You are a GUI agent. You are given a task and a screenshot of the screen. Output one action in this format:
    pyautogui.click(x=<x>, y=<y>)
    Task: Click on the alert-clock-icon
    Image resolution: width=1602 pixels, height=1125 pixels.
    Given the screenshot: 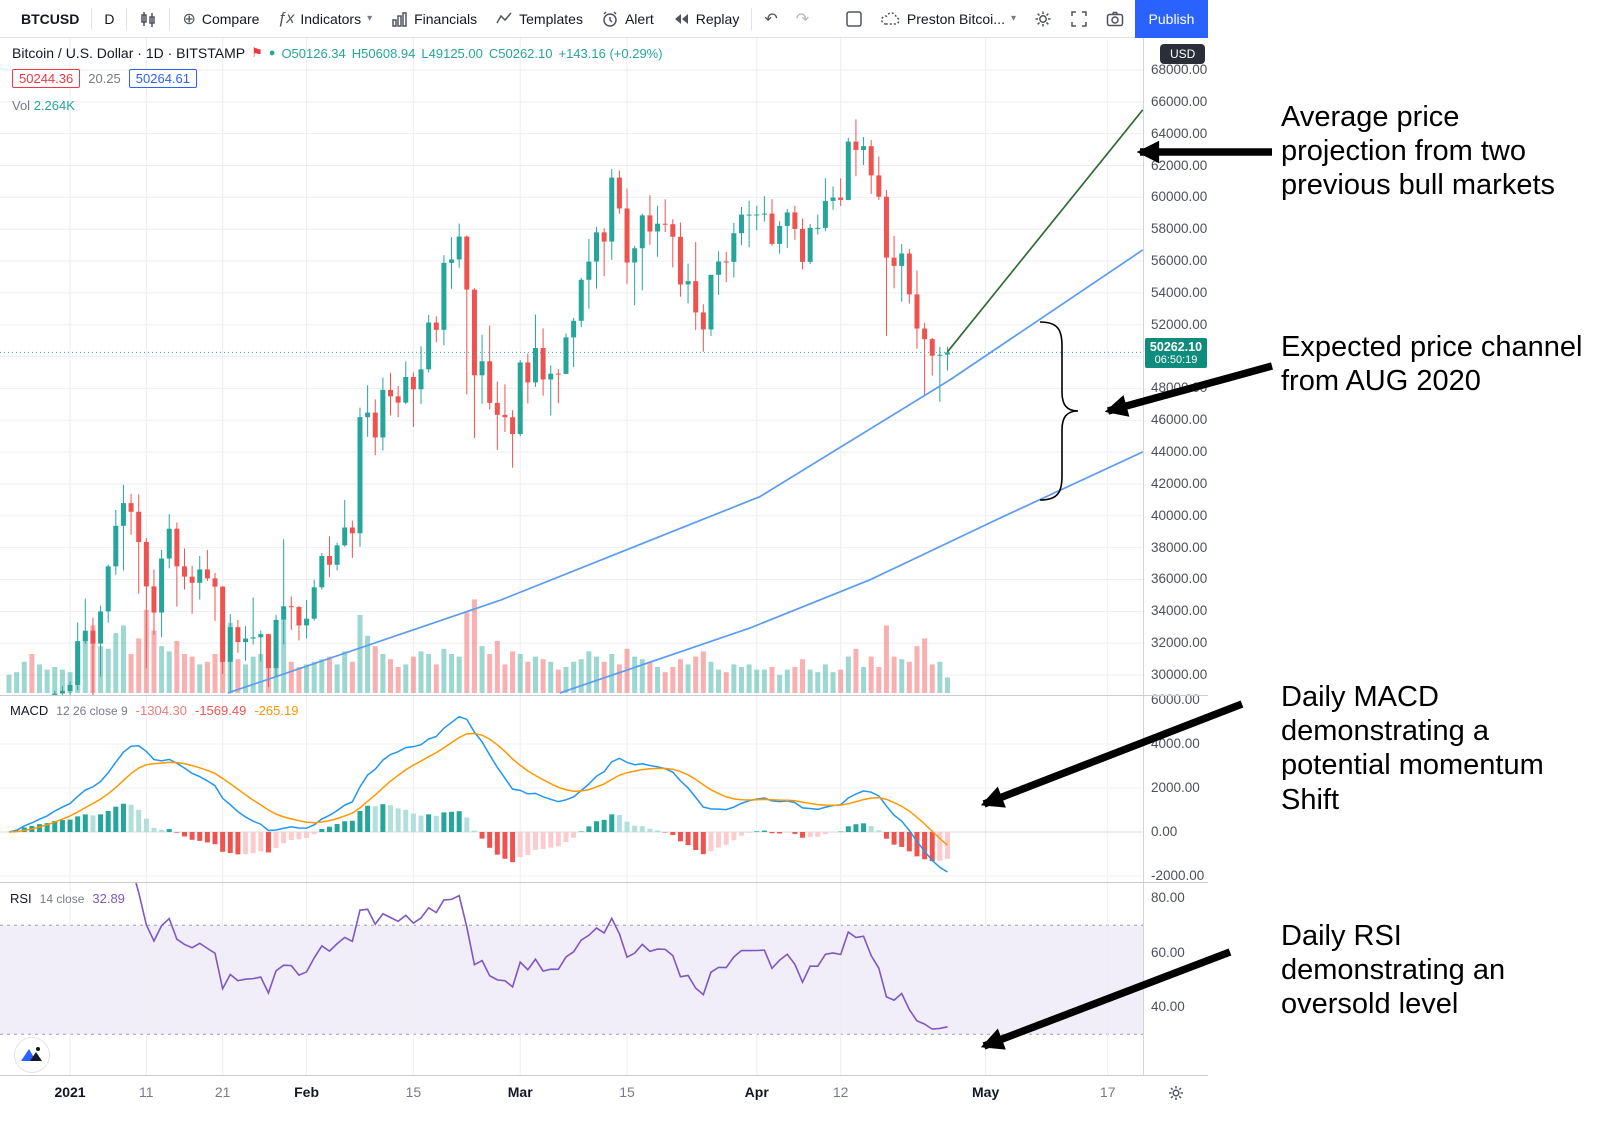 What is the action you would take?
    pyautogui.click(x=610, y=18)
    